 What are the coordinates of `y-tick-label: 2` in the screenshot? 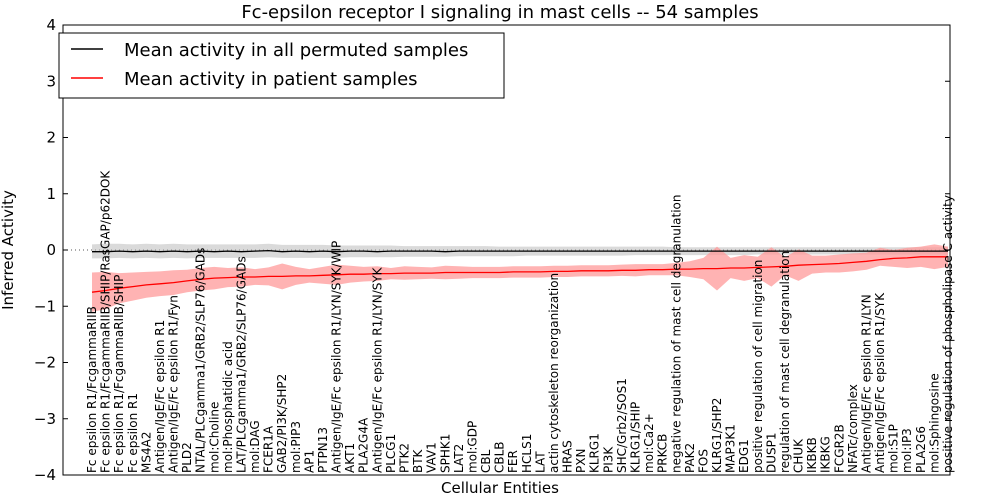 It's located at (51, 138).